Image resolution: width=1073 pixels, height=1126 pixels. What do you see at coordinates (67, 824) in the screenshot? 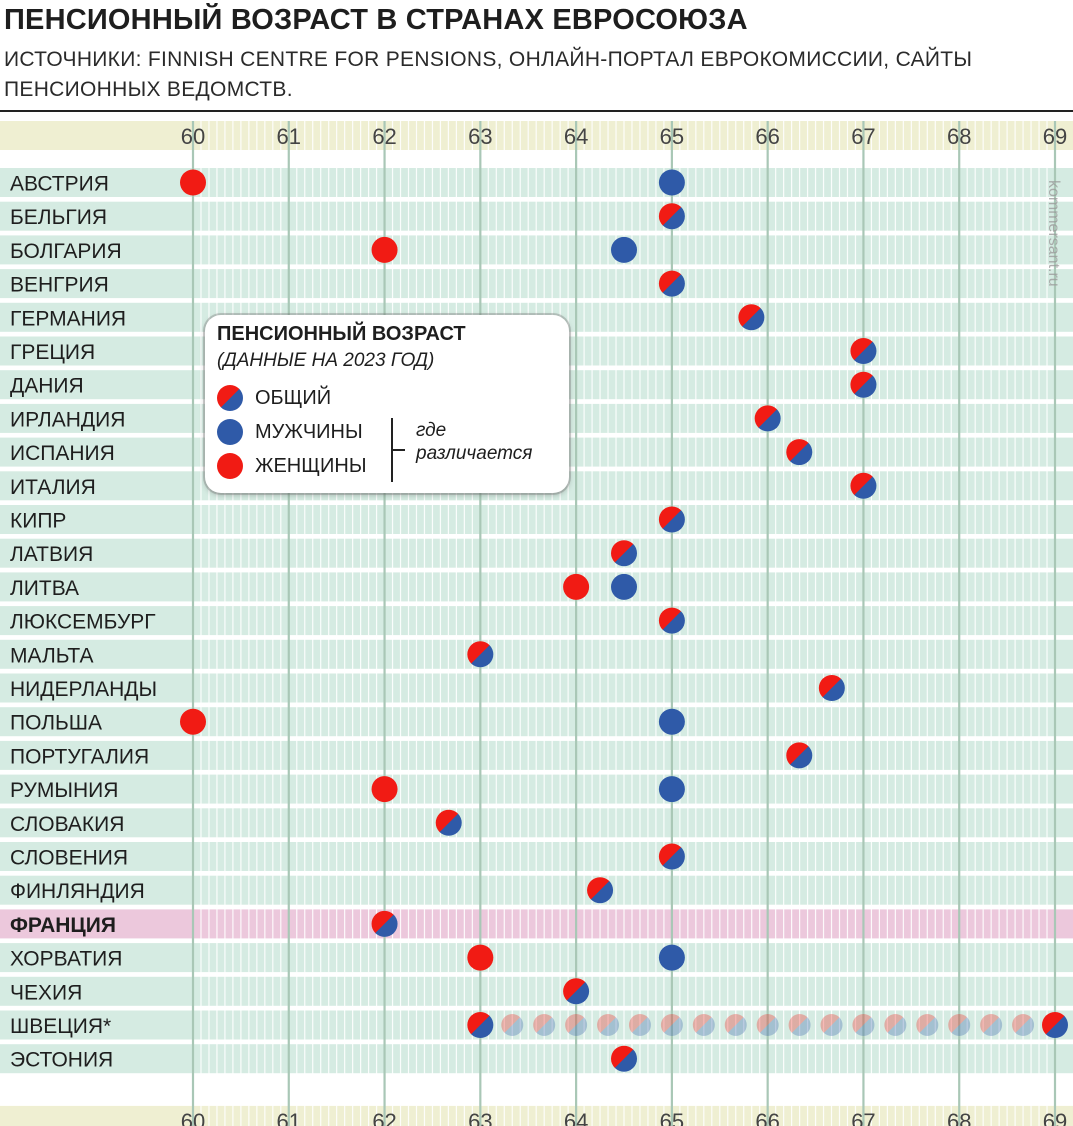
I see `country-label: СЛОВАКИЯ` at bounding box center [67, 824].